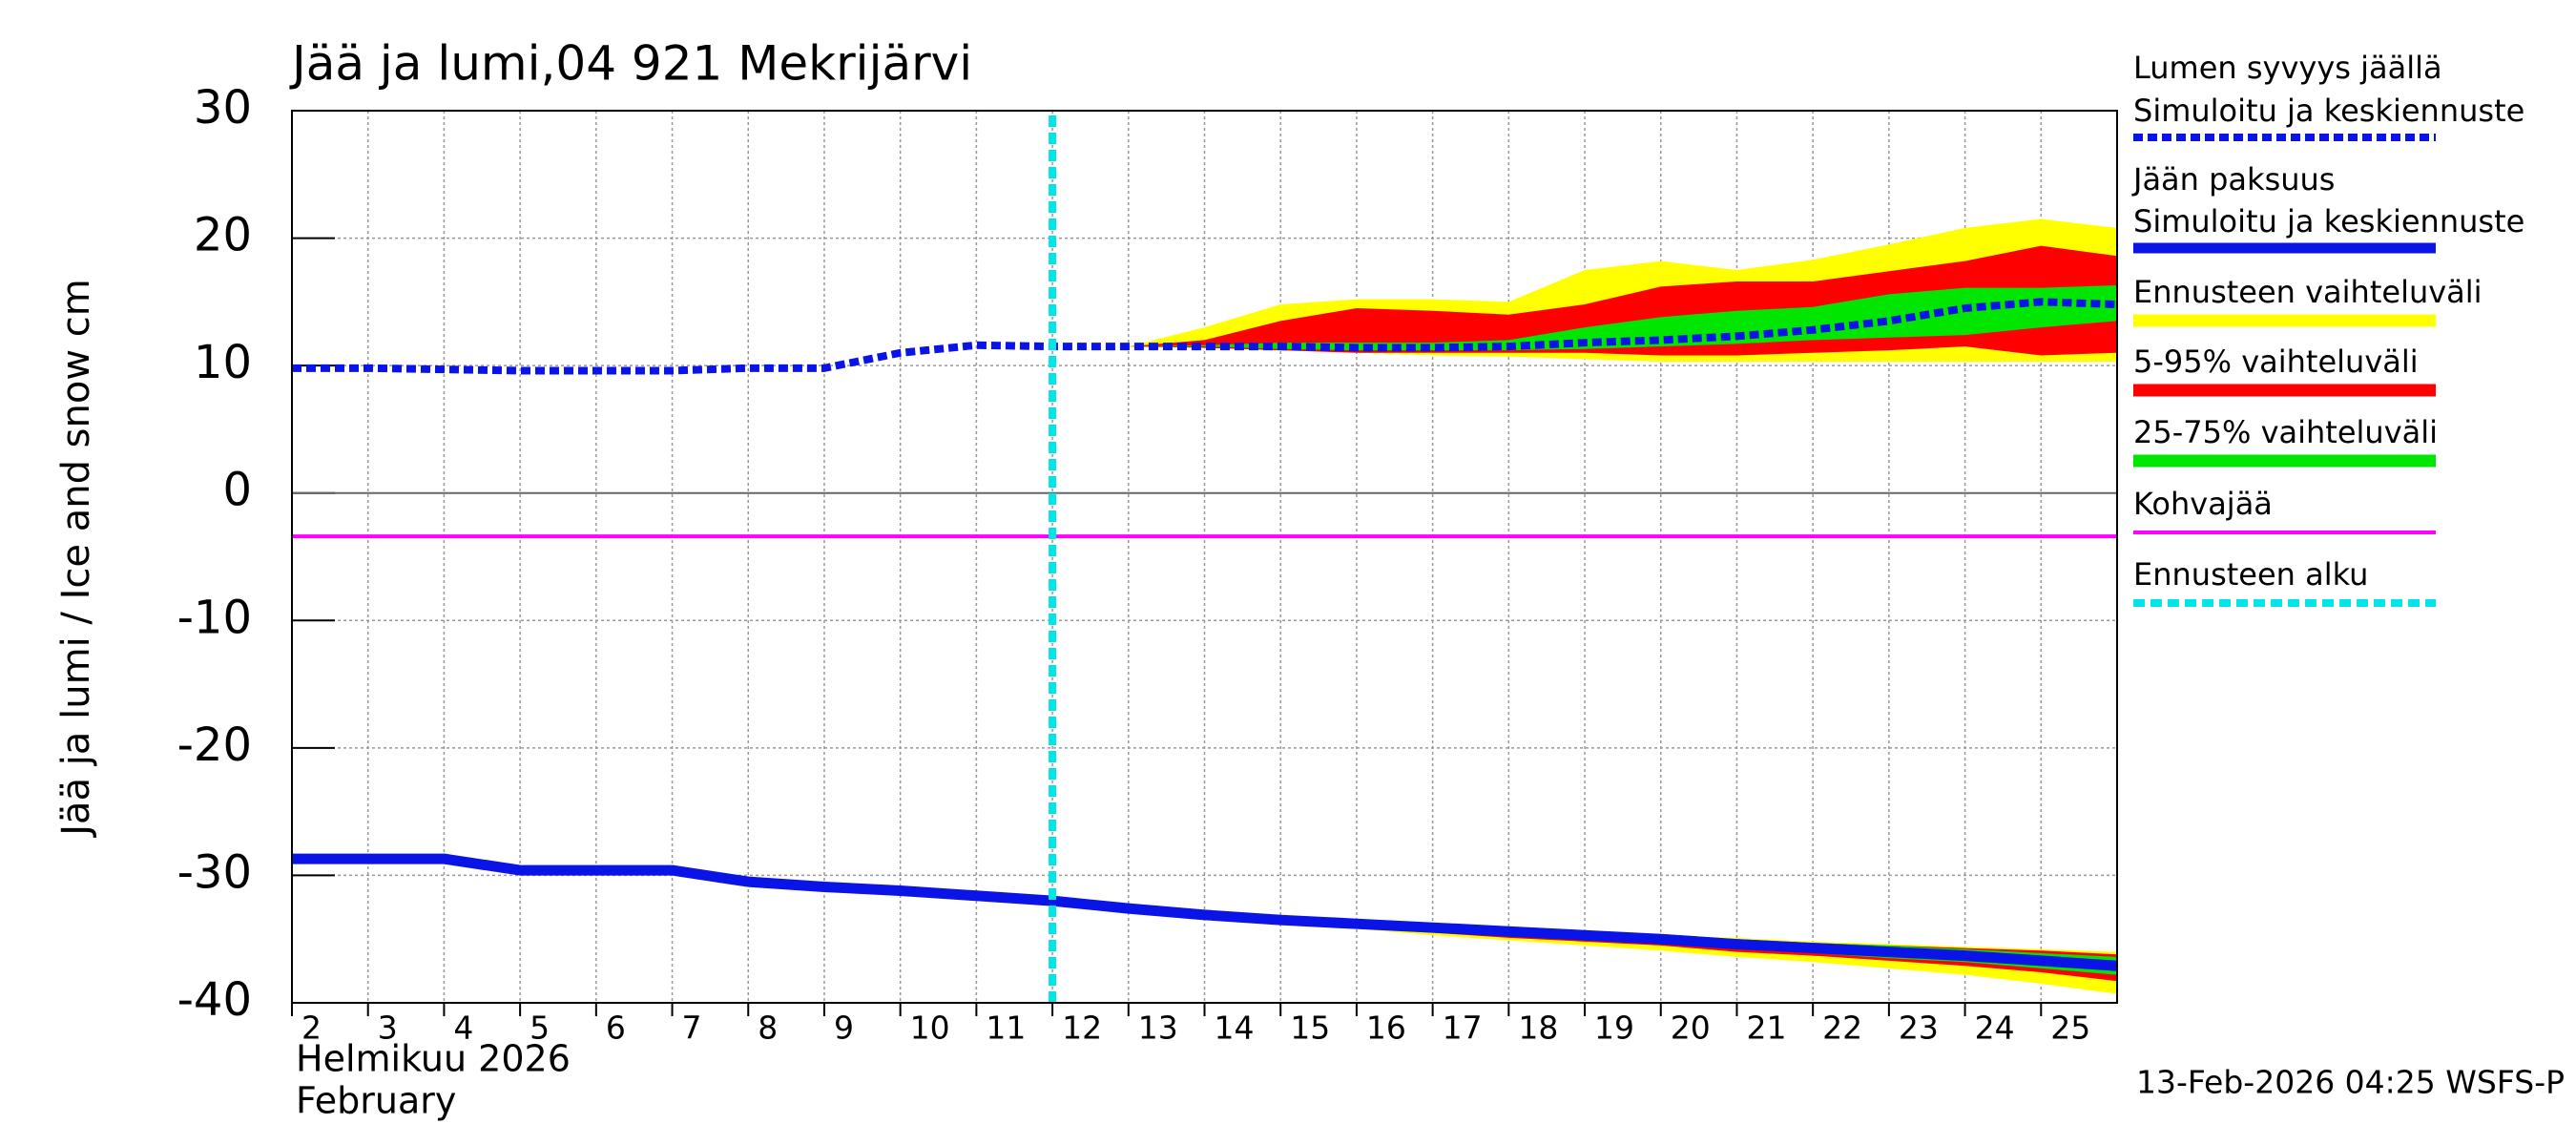 Image resolution: width=2576 pixels, height=1145 pixels. Describe the element at coordinates (214, 617) in the screenshot. I see `y-tick-label: -10` at that location.